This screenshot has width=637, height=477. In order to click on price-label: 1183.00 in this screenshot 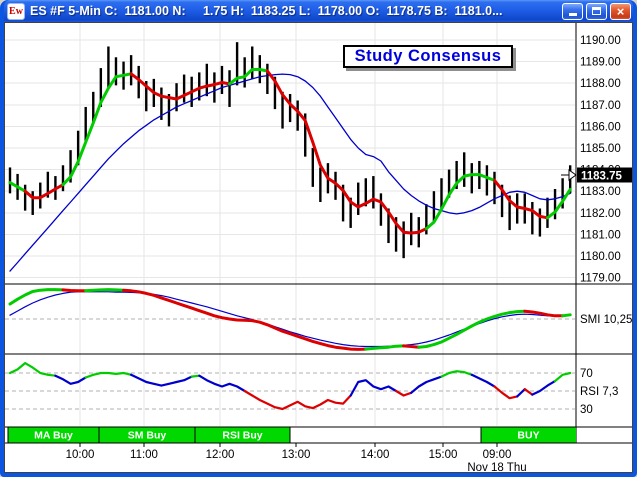, I will do `click(600, 192)`.